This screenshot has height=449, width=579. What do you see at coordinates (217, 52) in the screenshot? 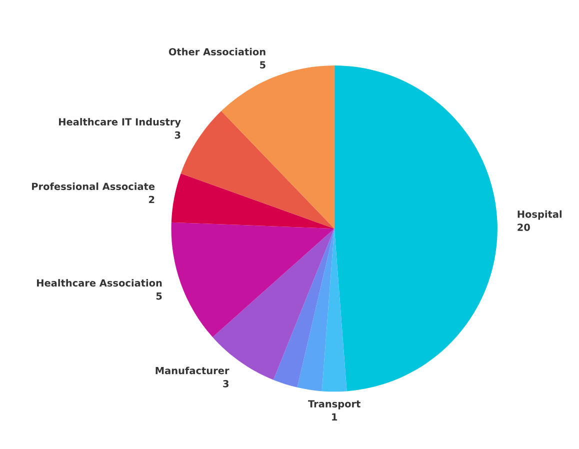
I see `slice-label: Other Association` at bounding box center [217, 52].